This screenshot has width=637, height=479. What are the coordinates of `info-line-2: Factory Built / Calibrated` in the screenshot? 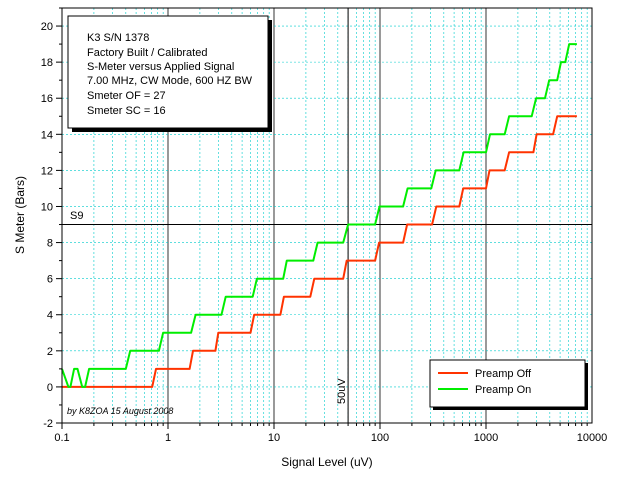 It's located at (147, 53).